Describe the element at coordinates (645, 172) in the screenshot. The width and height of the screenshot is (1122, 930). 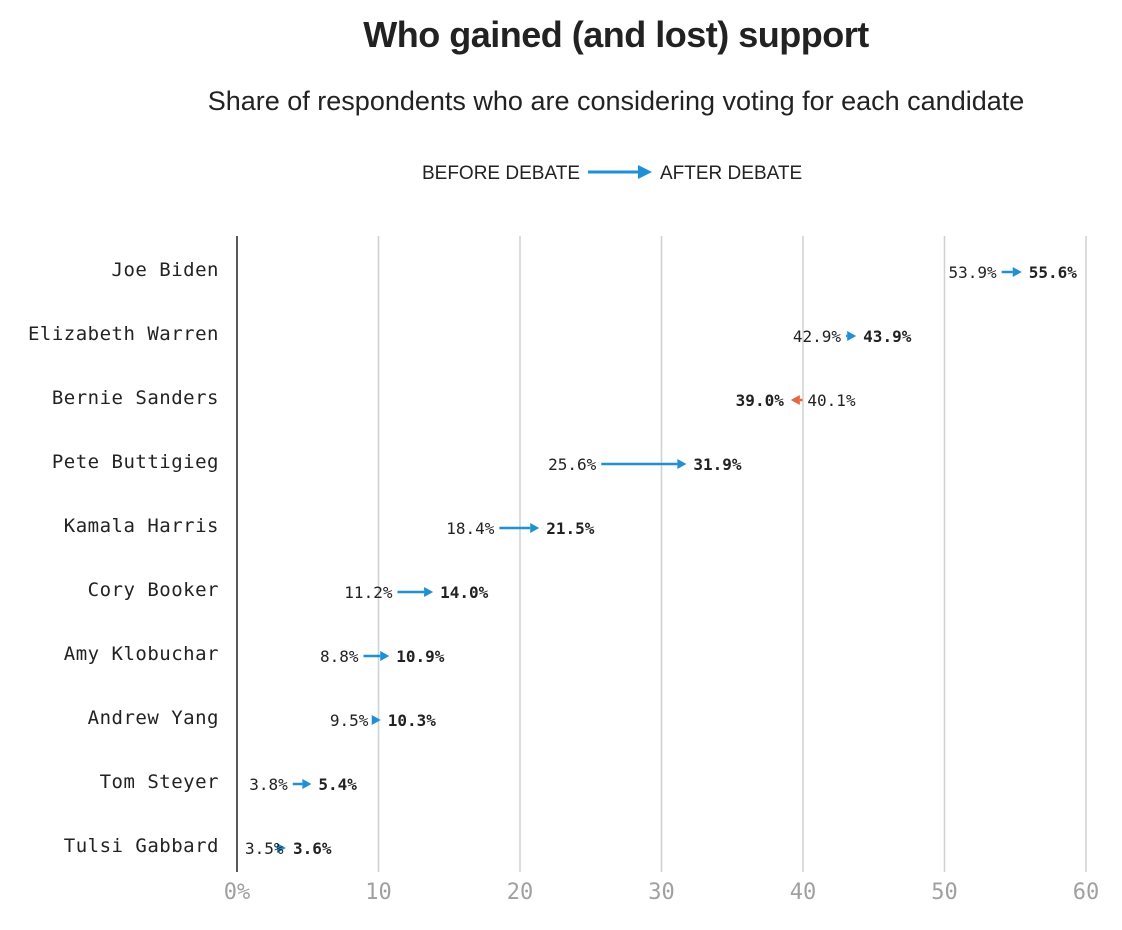
I see `legend-arrow-head` at that location.